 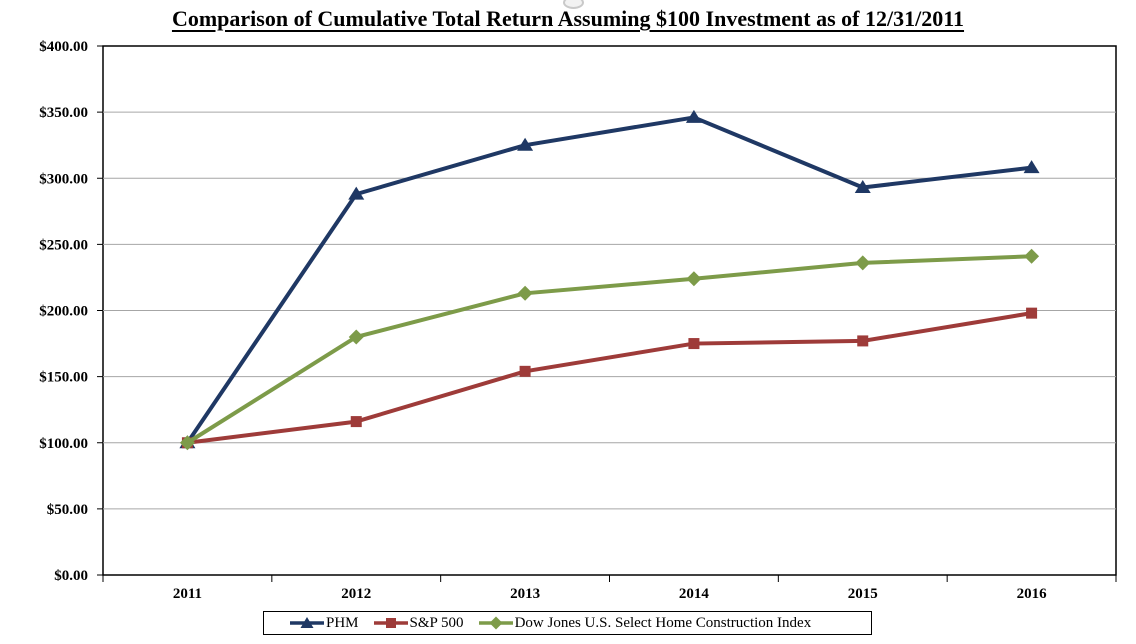 What do you see at coordinates (573, 4) in the screenshot?
I see `window-handle-artifact` at bounding box center [573, 4].